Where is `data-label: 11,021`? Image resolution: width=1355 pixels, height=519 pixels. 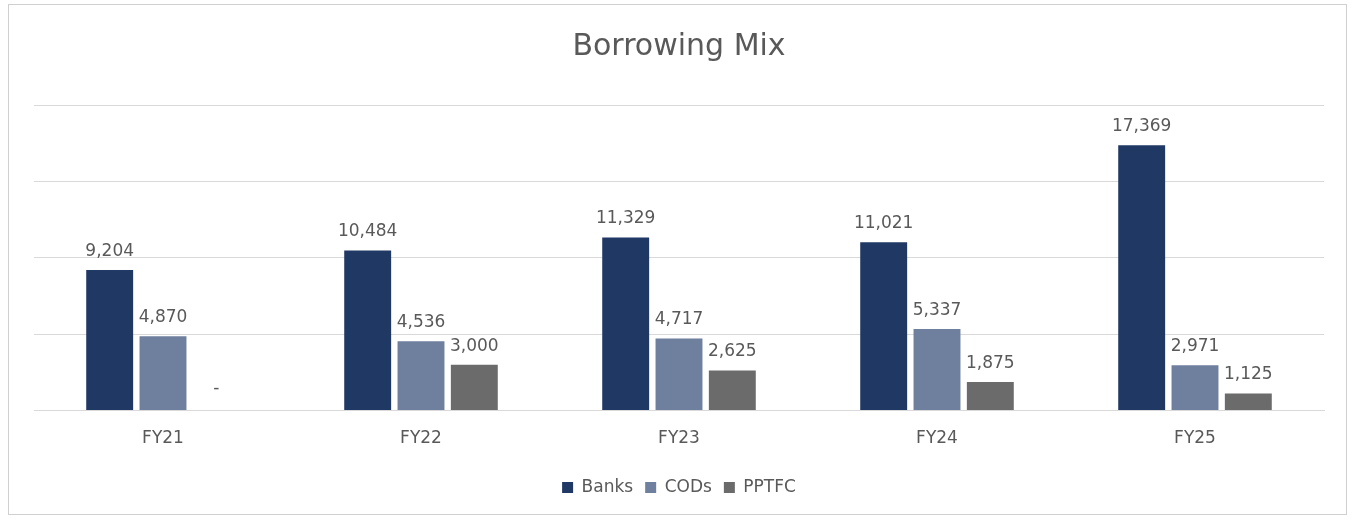 data-label: 11,021 is located at coordinates (883, 222).